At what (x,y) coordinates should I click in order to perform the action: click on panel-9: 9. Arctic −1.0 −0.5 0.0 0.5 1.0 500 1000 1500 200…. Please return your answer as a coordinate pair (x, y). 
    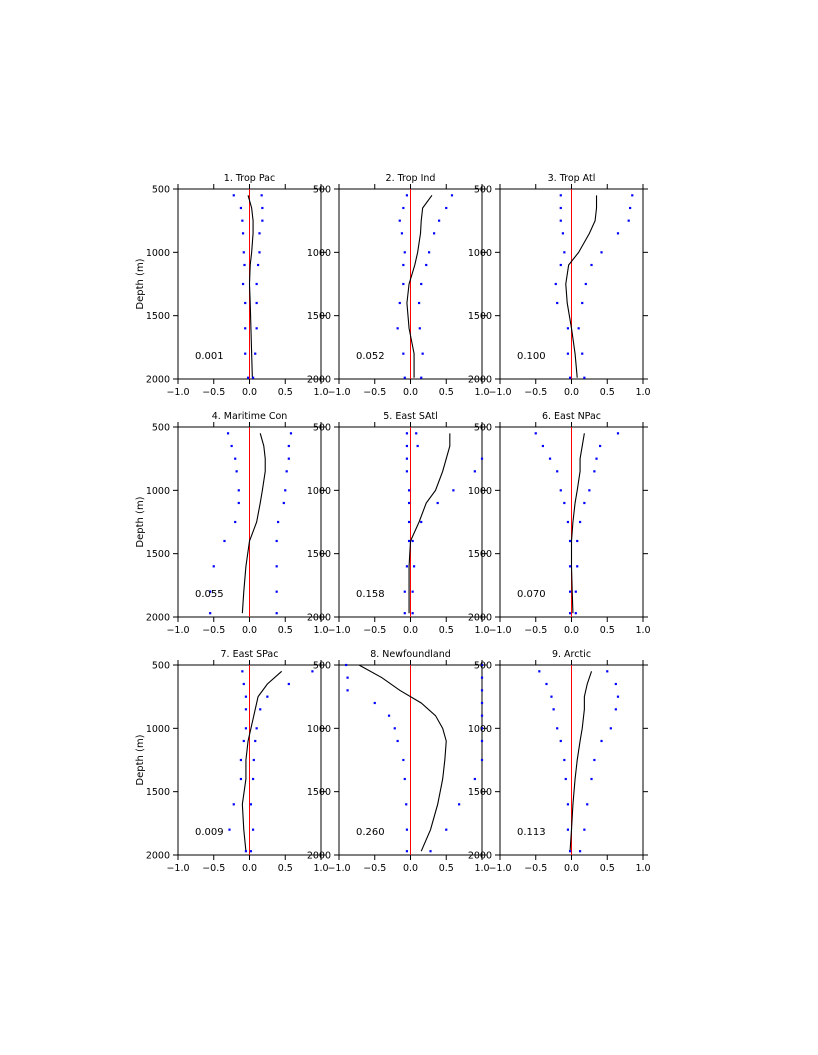
    Looking at the image, I should click on (559, 761).